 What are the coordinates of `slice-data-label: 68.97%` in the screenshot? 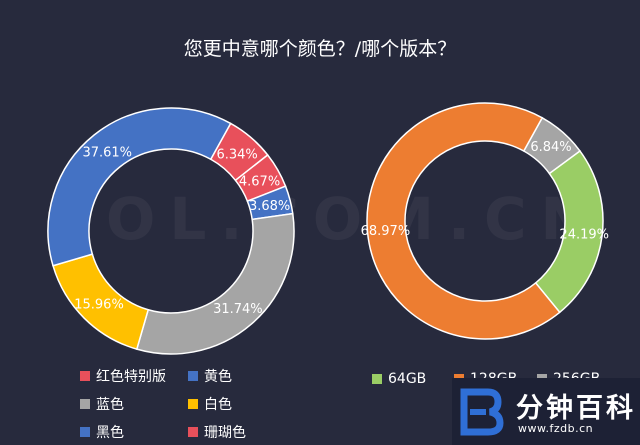 It's located at (386, 231).